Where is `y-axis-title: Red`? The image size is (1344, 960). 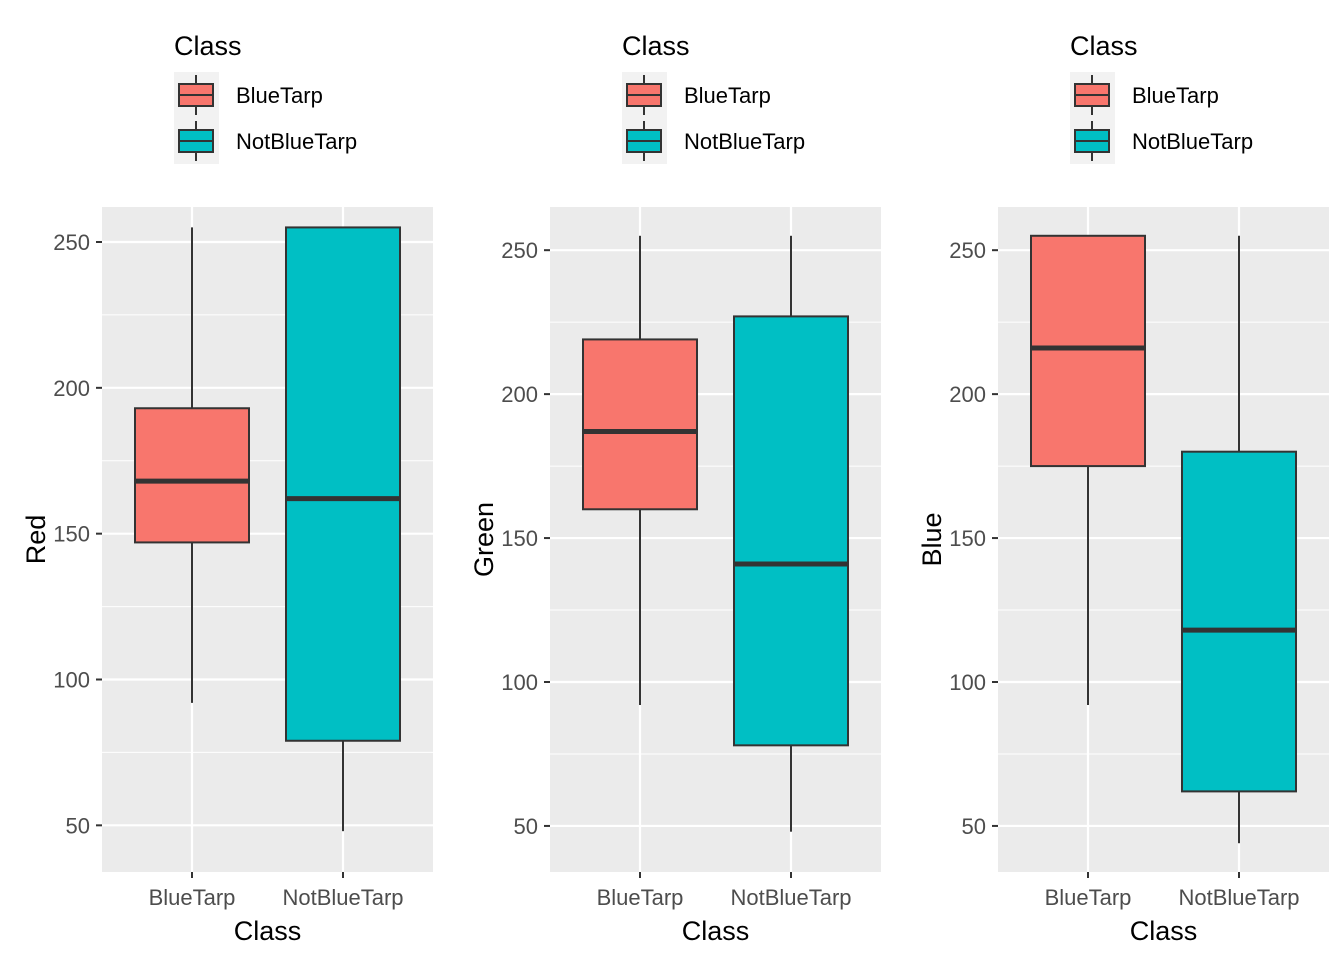
y-axis-title: Red is located at coordinates (36, 540).